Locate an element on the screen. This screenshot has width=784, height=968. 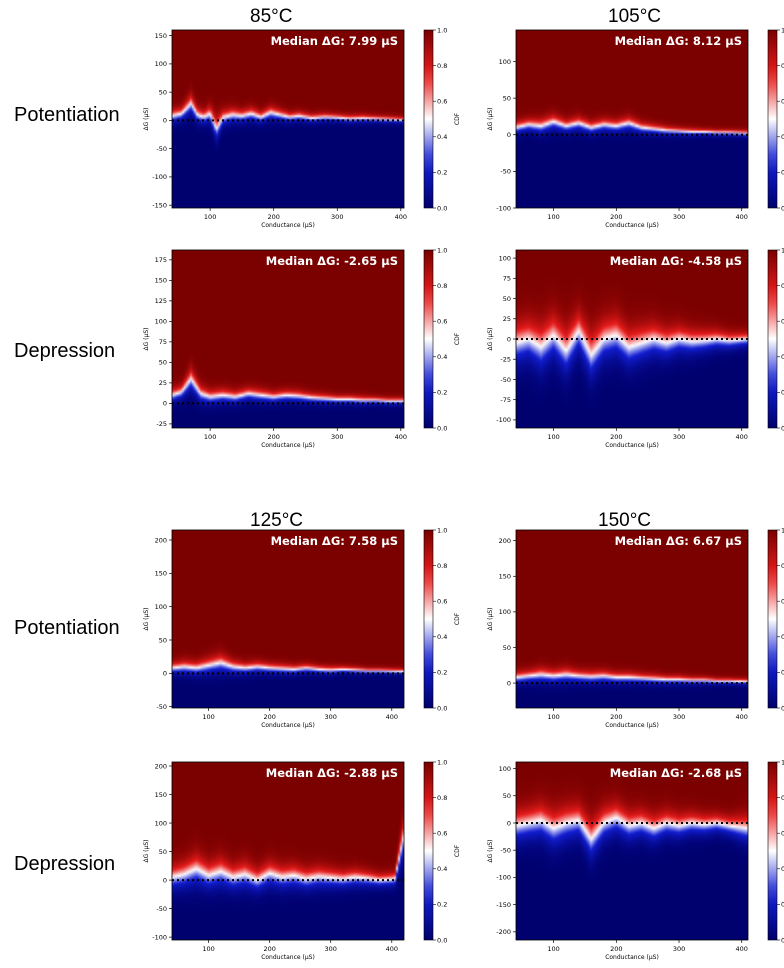
median-label: Median ΔG: -2.65 μS is located at coordinates (332, 261).